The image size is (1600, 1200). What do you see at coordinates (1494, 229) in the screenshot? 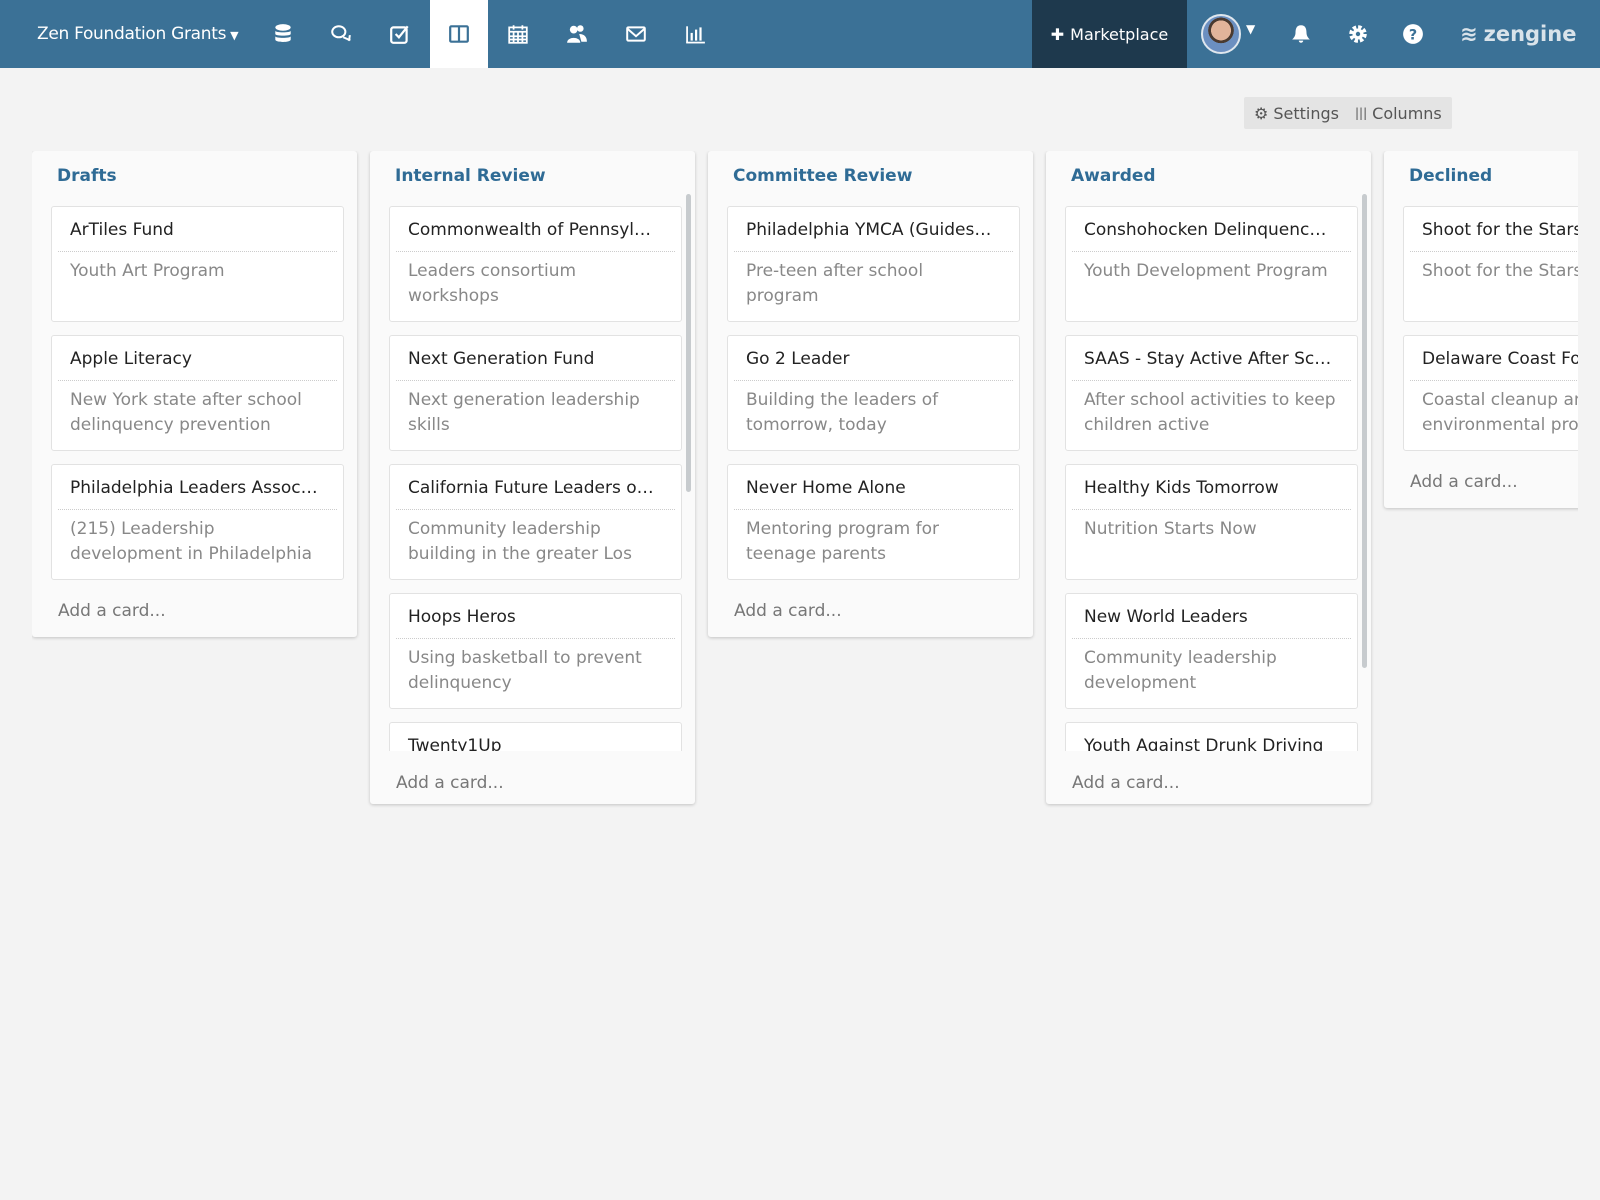
I see `card-title: Shoot for the Stars` at bounding box center [1494, 229].